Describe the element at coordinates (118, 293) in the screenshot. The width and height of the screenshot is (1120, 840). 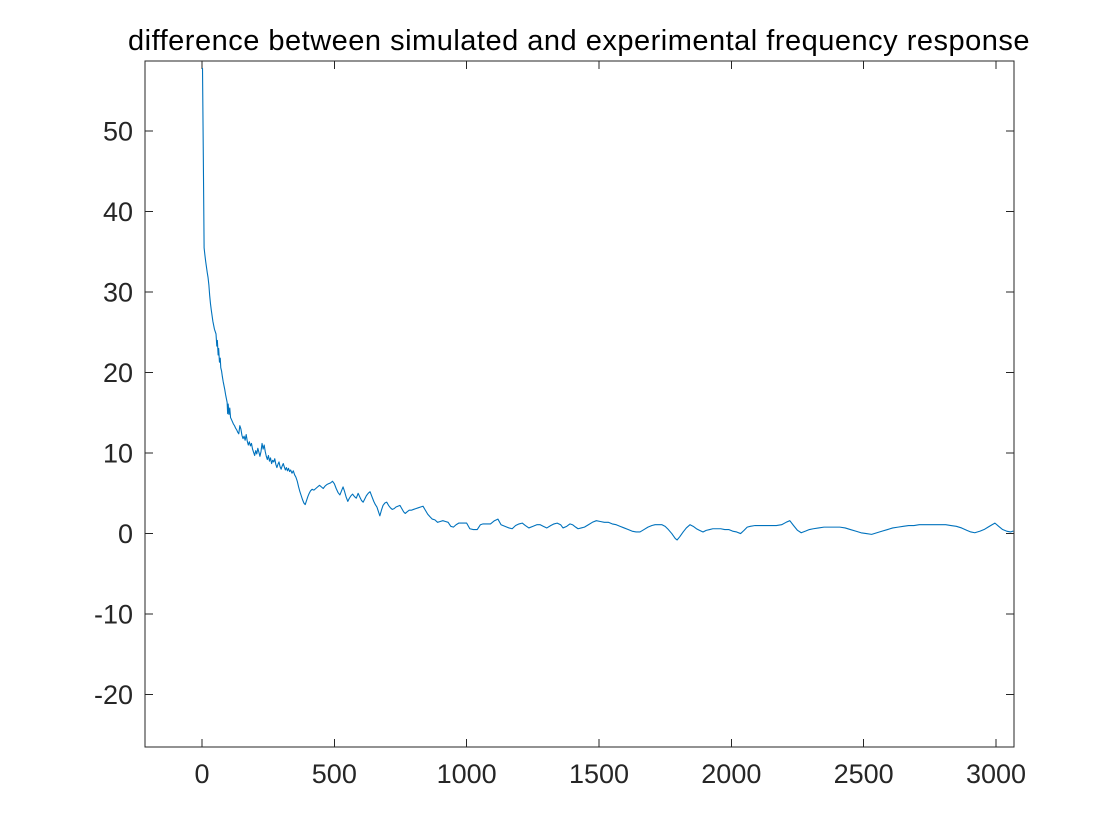
I see `y-axis-tick-label: 30` at that location.